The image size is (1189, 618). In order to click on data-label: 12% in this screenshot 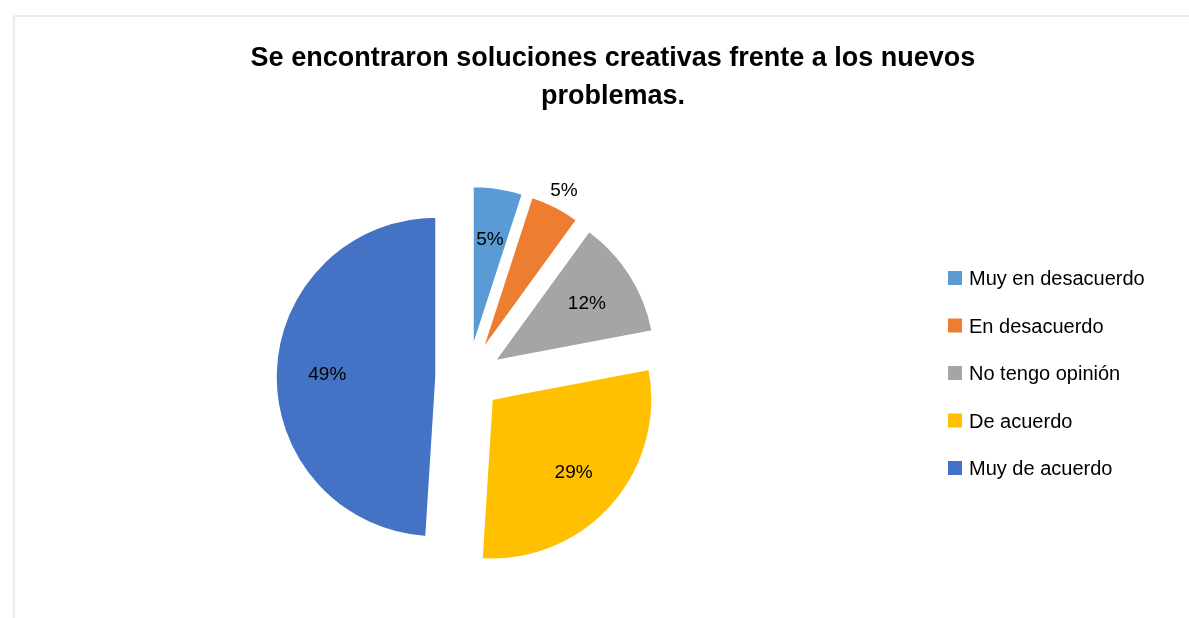, I will do `click(586, 303)`.